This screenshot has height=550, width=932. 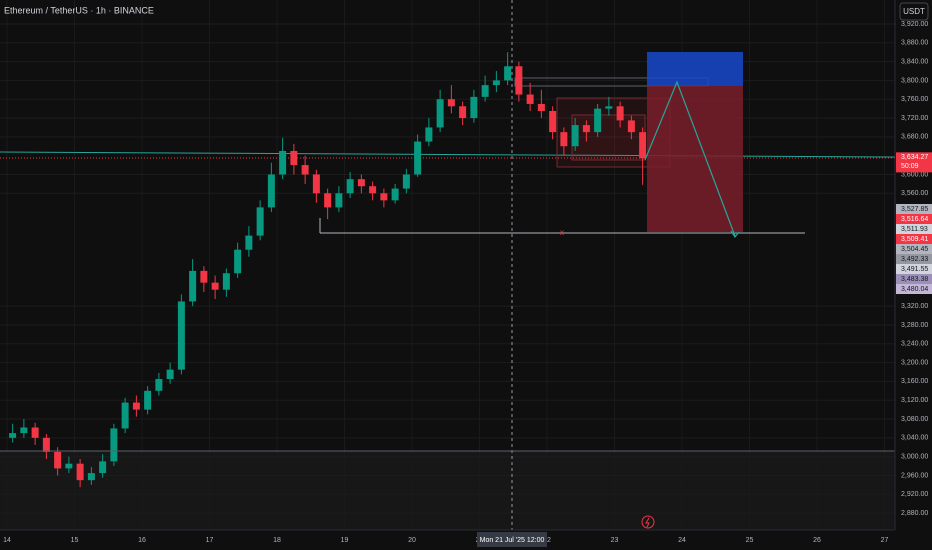 What do you see at coordinates (547, 540) in the screenshot?
I see `x-tick-label: 22` at bounding box center [547, 540].